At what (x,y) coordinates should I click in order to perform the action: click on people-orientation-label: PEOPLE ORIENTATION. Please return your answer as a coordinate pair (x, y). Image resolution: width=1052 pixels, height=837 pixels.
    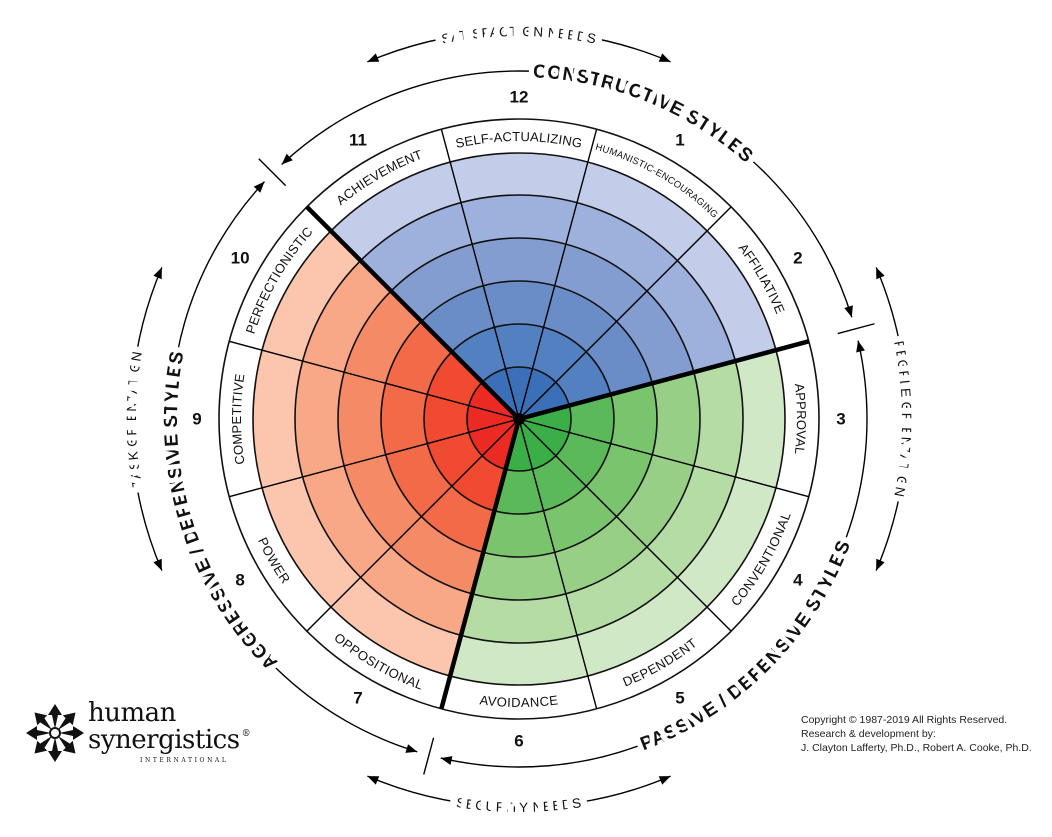
    Looking at the image, I should click on (903, 418).